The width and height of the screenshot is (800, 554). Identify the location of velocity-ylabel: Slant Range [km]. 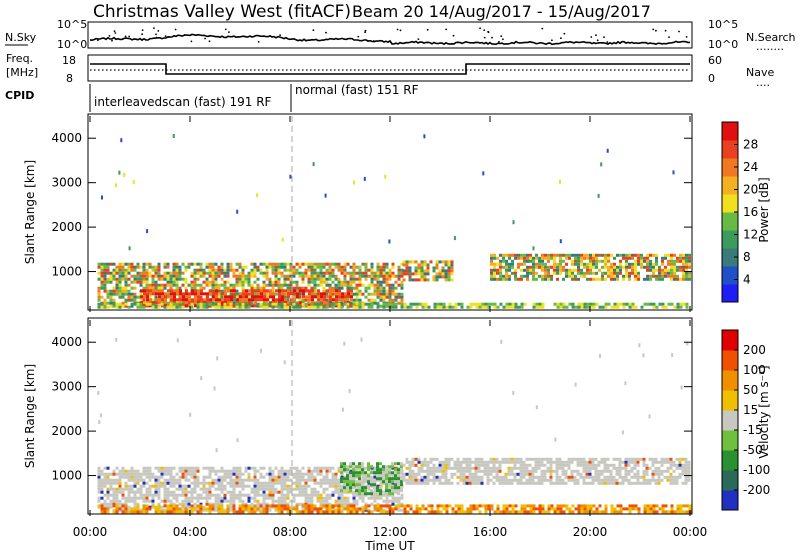
(30, 416).